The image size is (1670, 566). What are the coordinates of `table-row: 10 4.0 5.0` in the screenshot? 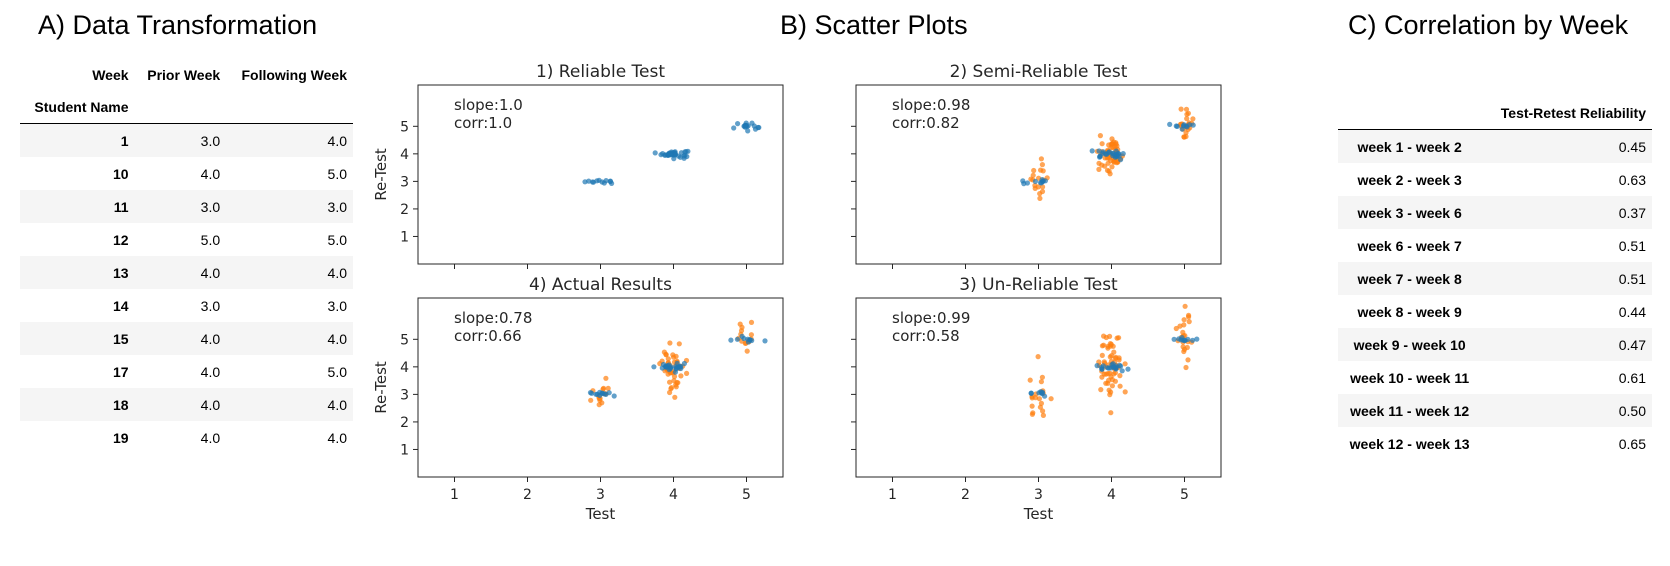 It's located at (186, 173).